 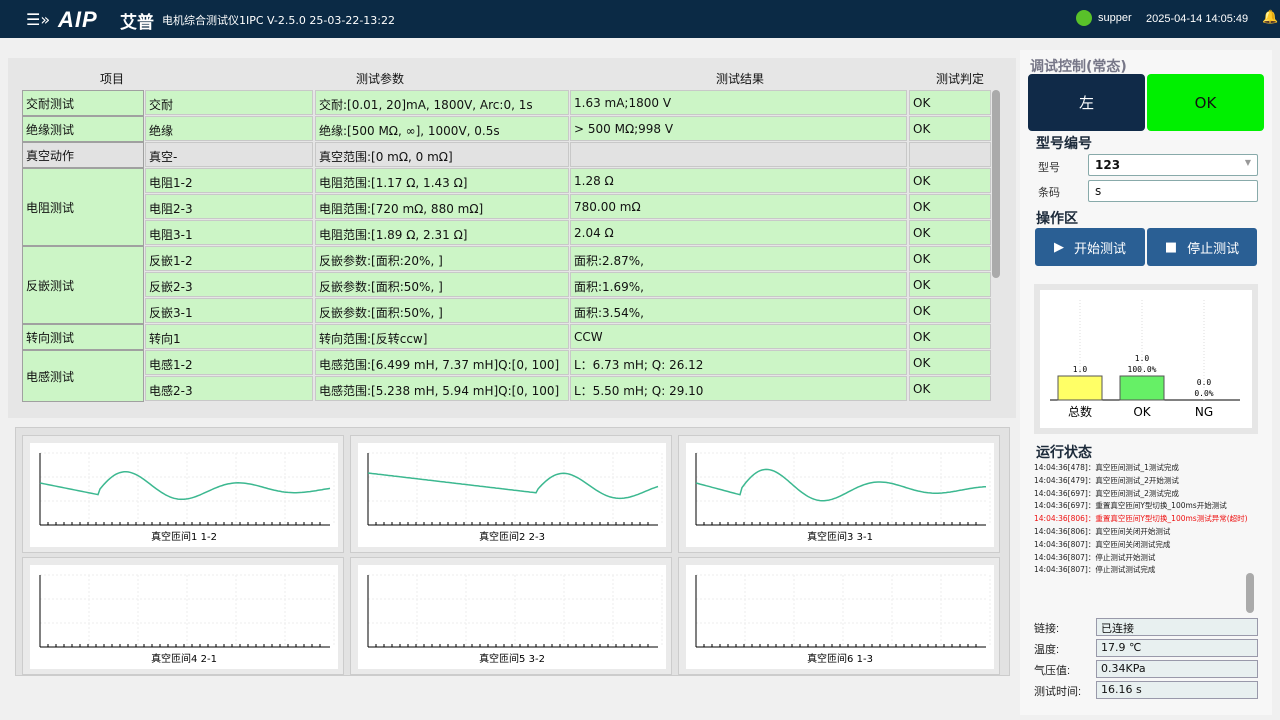 I want to click on waveform-label: 真空匝间6 1-3, so click(x=840, y=658).